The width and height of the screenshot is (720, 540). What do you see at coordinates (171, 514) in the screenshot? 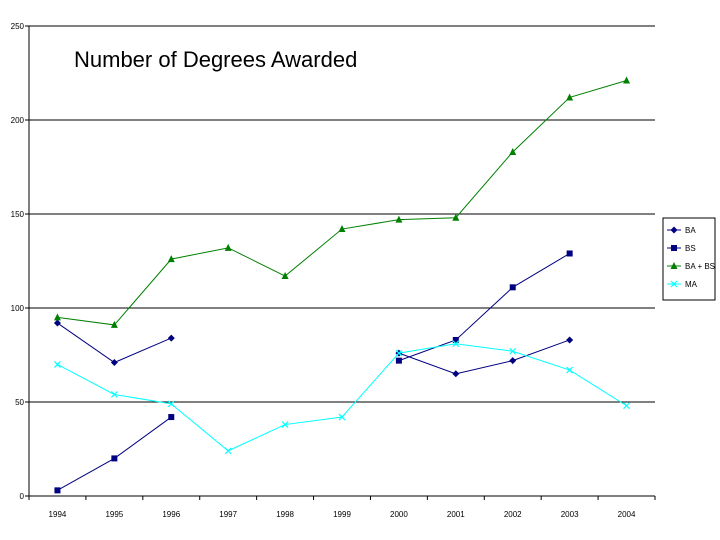
I see `x-tick-label: 1996` at bounding box center [171, 514].